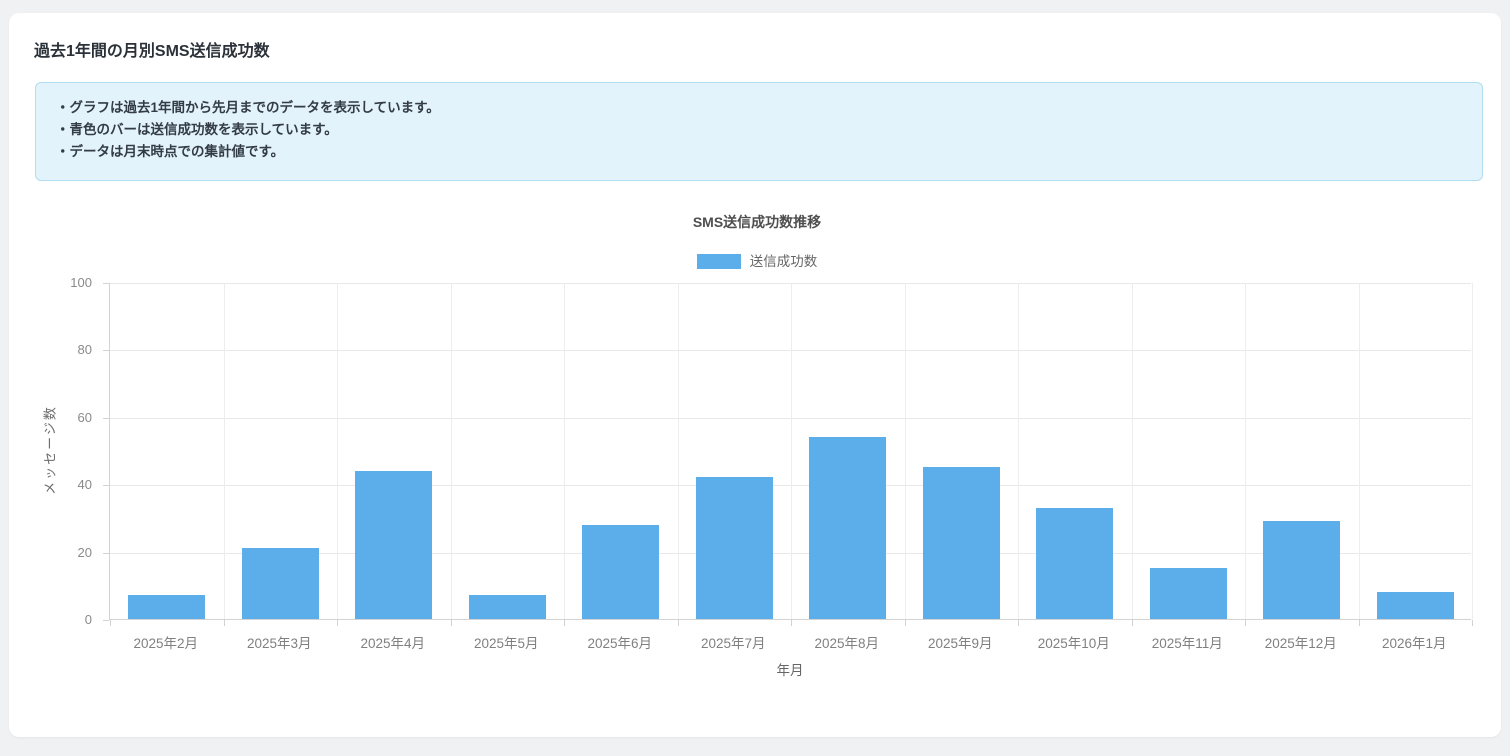 The width and height of the screenshot is (1510, 756). What do you see at coordinates (279, 643) in the screenshot?
I see `x-tick-label: 2025年3月` at bounding box center [279, 643].